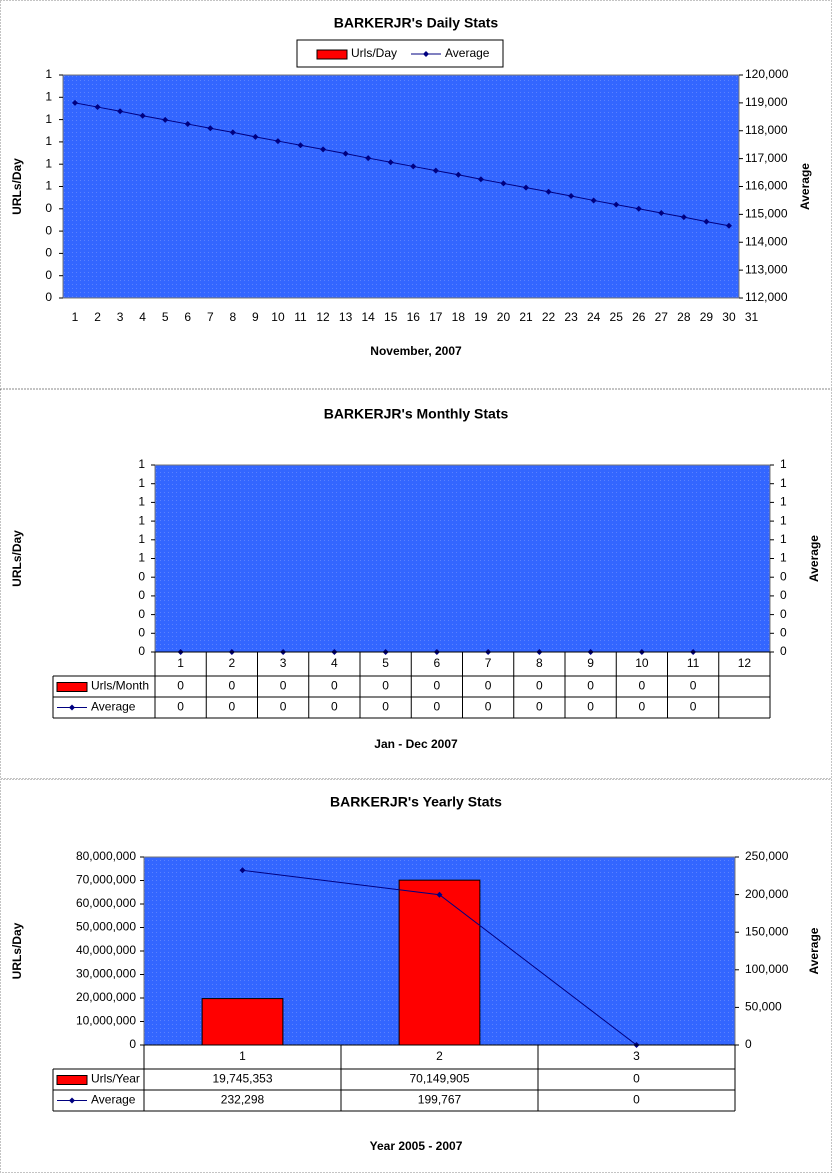 Image resolution: width=832 pixels, height=1174 pixels. What do you see at coordinates (106, 997) in the screenshot?
I see `y-tick-label: 20,000,000` at bounding box center [106, 997].